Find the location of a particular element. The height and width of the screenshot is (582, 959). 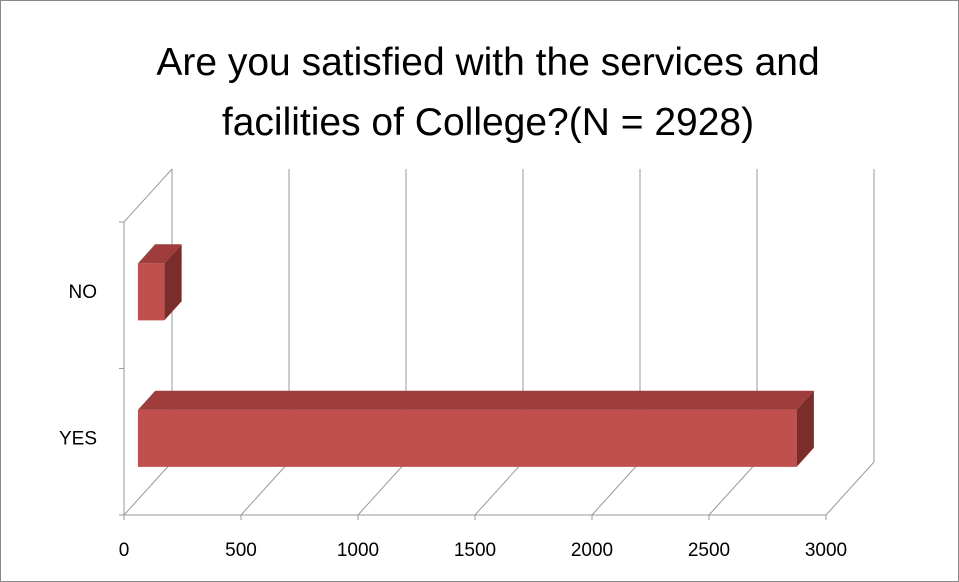

x-tick-label: 500 is located at coordinates (241, 550).